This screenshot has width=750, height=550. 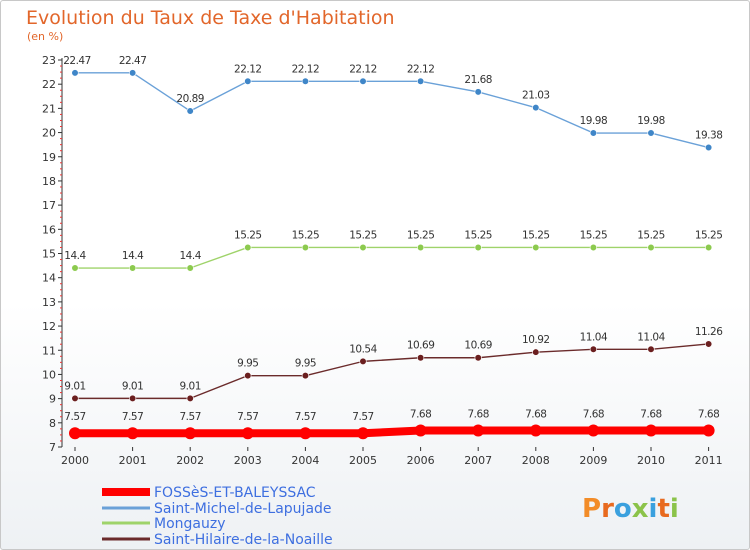 I want to click on x-tick-label: 2002, so click(x=190, y=460).